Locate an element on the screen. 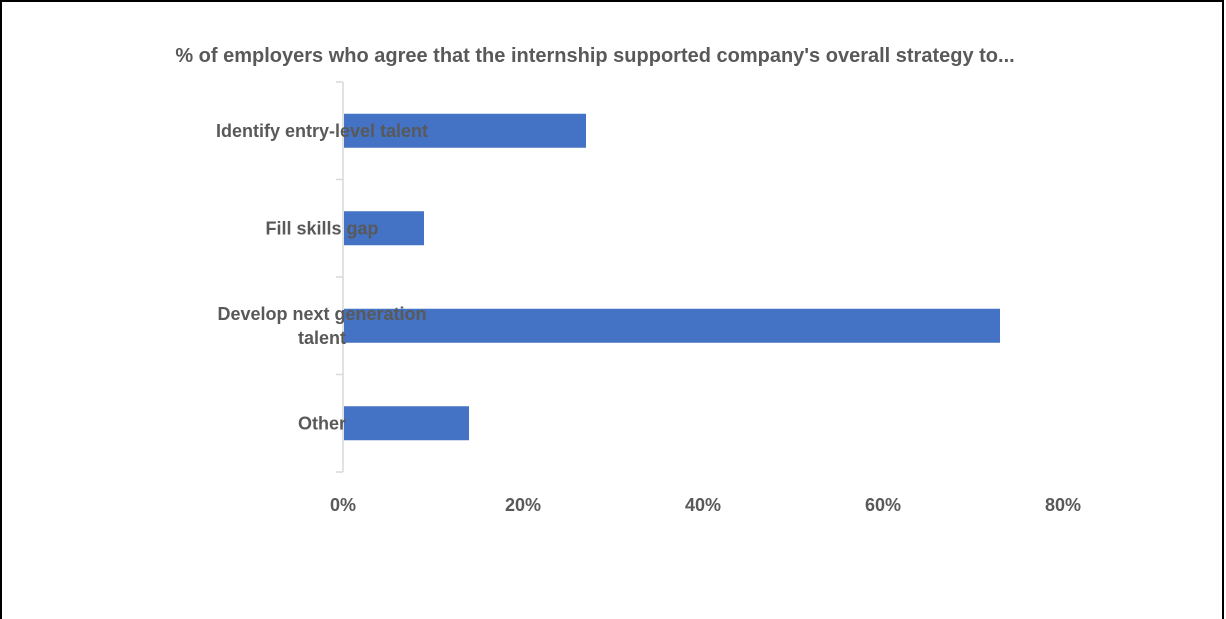  category-label: Fill skills gap is located at coordinates (321, 228).